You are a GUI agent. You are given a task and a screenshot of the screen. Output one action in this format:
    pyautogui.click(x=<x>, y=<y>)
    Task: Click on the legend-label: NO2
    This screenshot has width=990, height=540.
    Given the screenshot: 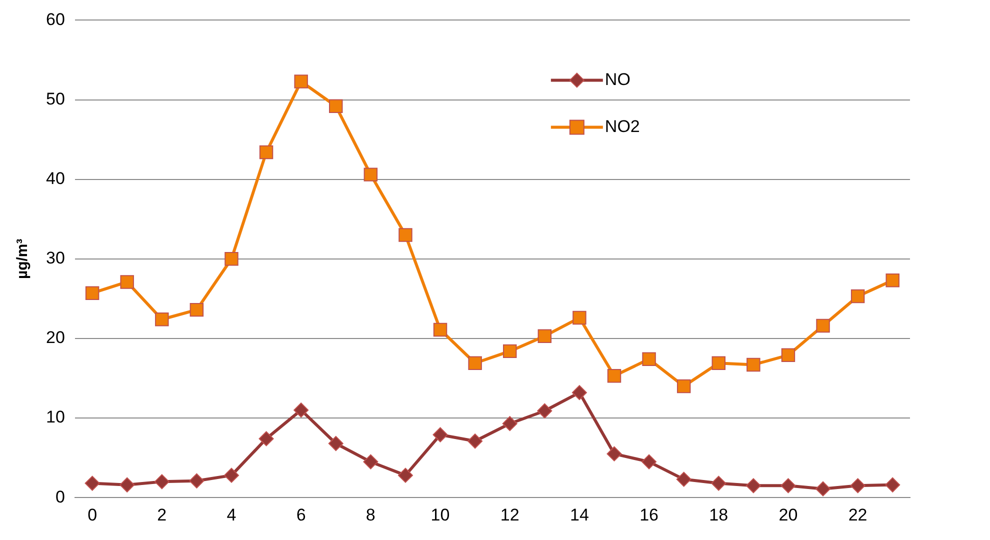 What is the action you would take?
    pyautogui.click(x=622, y=126)
    